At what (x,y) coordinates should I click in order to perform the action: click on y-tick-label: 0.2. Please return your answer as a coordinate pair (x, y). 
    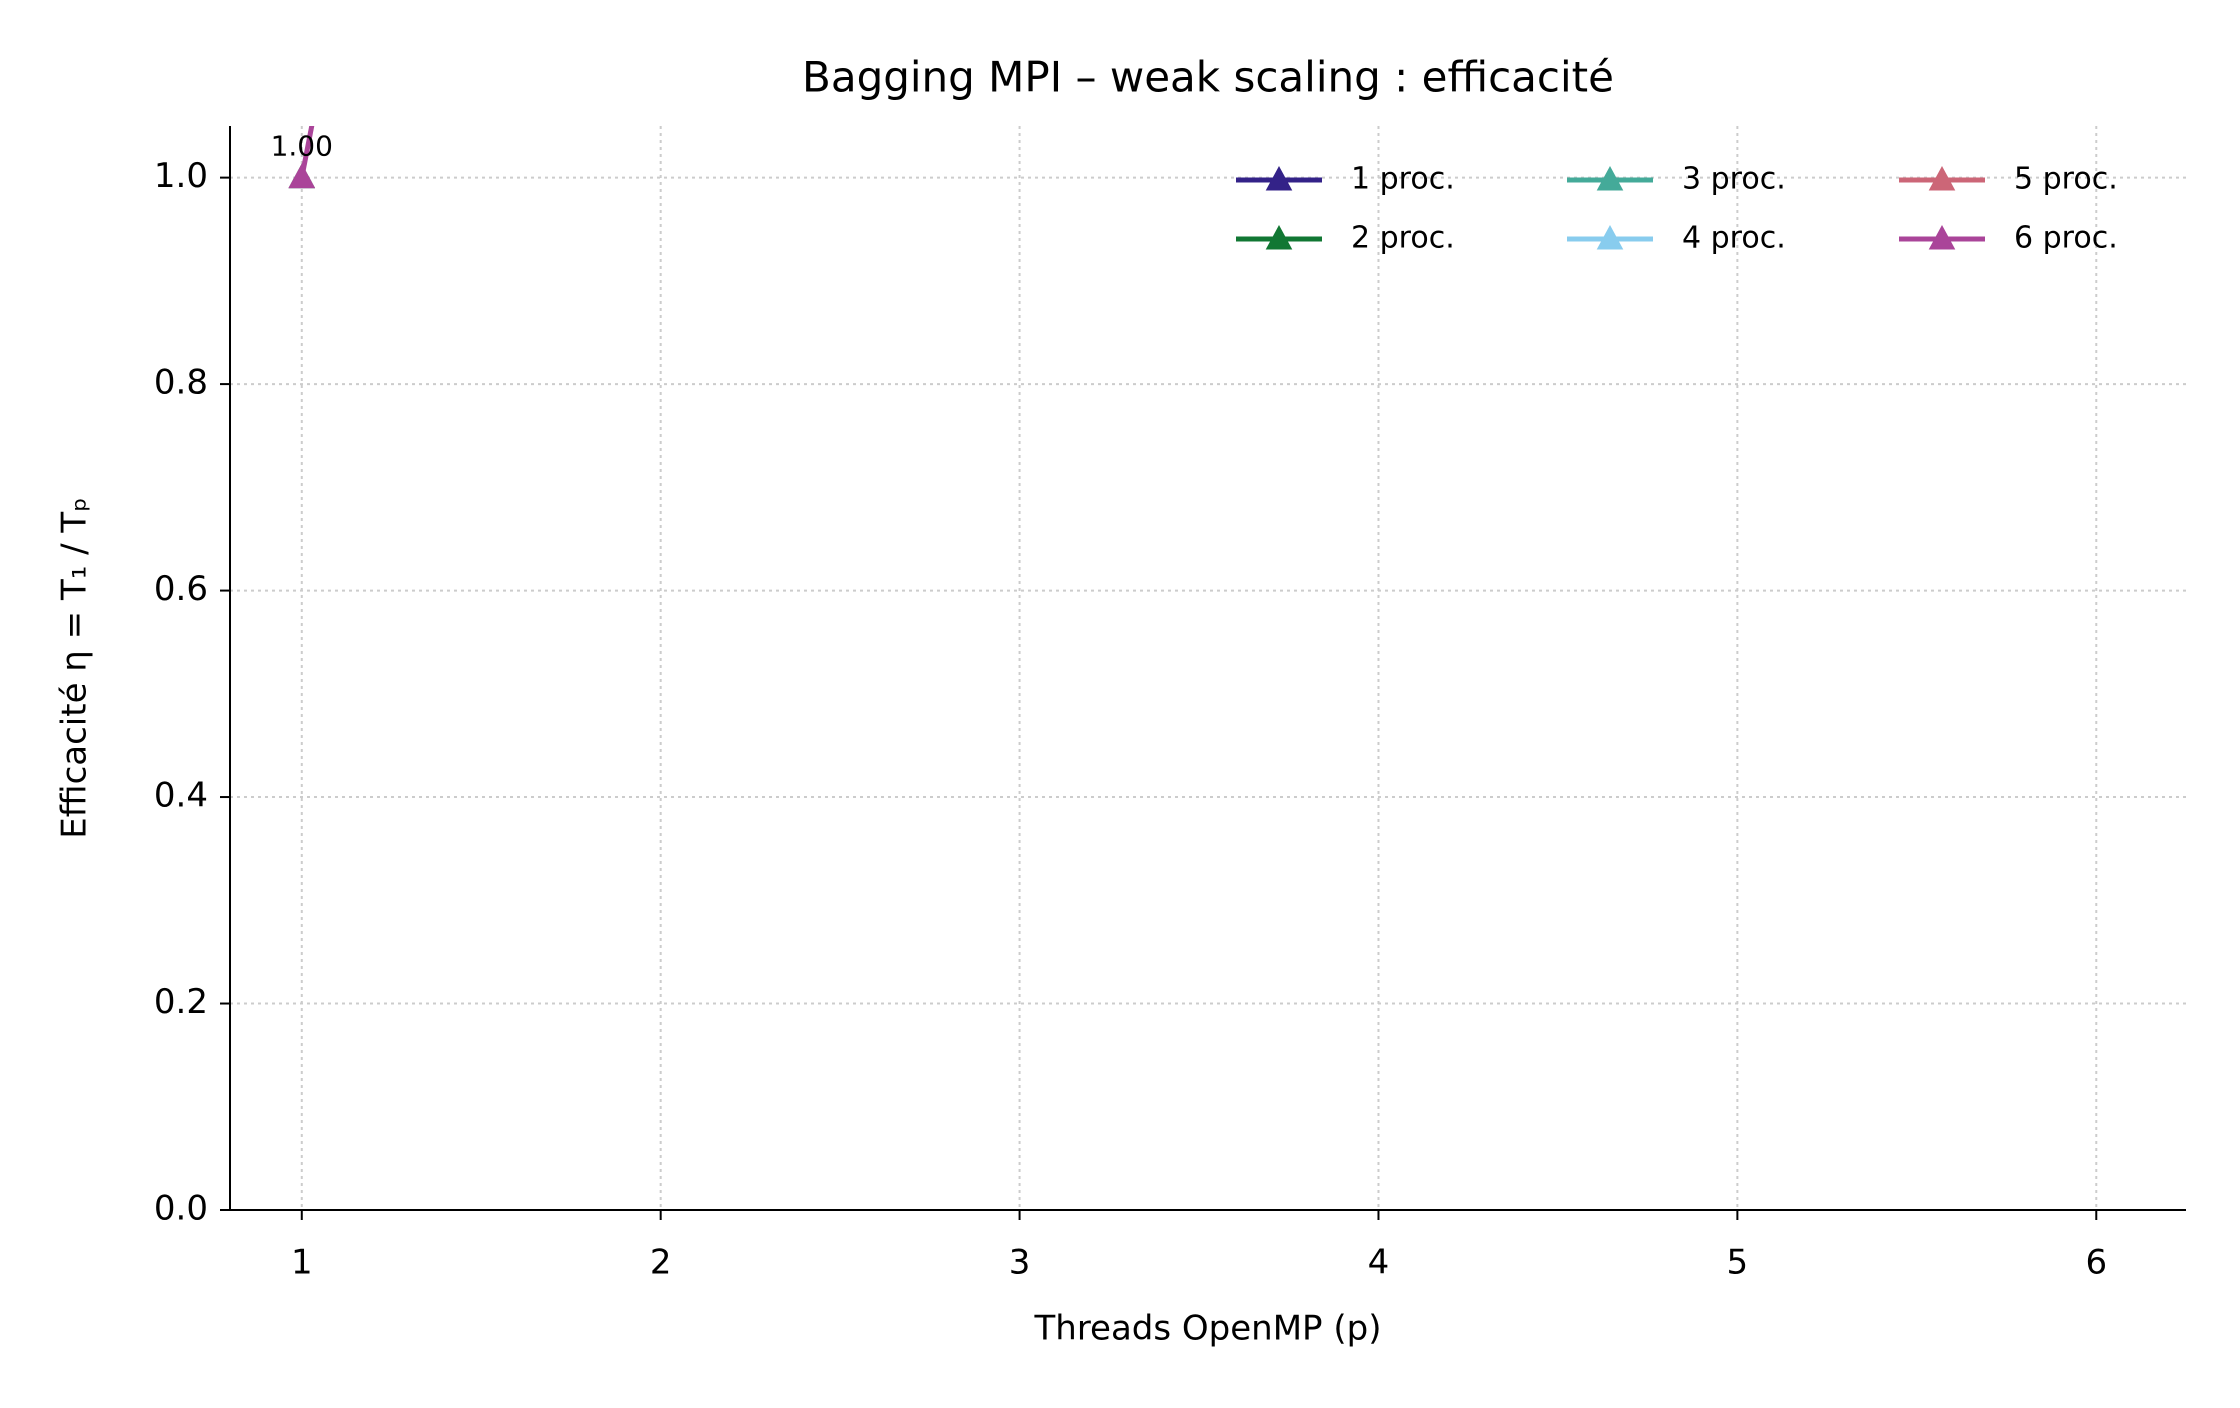
    Looking at the image, I should click on (181, 1002).